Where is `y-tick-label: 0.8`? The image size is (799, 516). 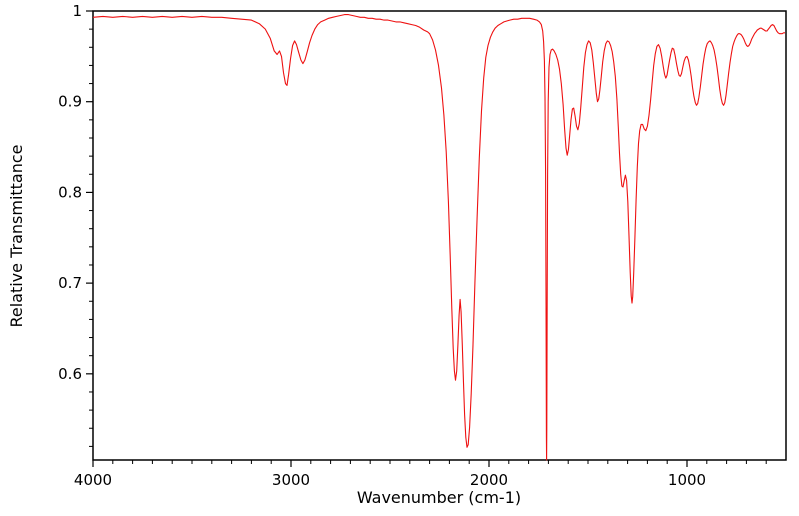 y-tick-label: 0.8 is located at coordinates (70, 192).